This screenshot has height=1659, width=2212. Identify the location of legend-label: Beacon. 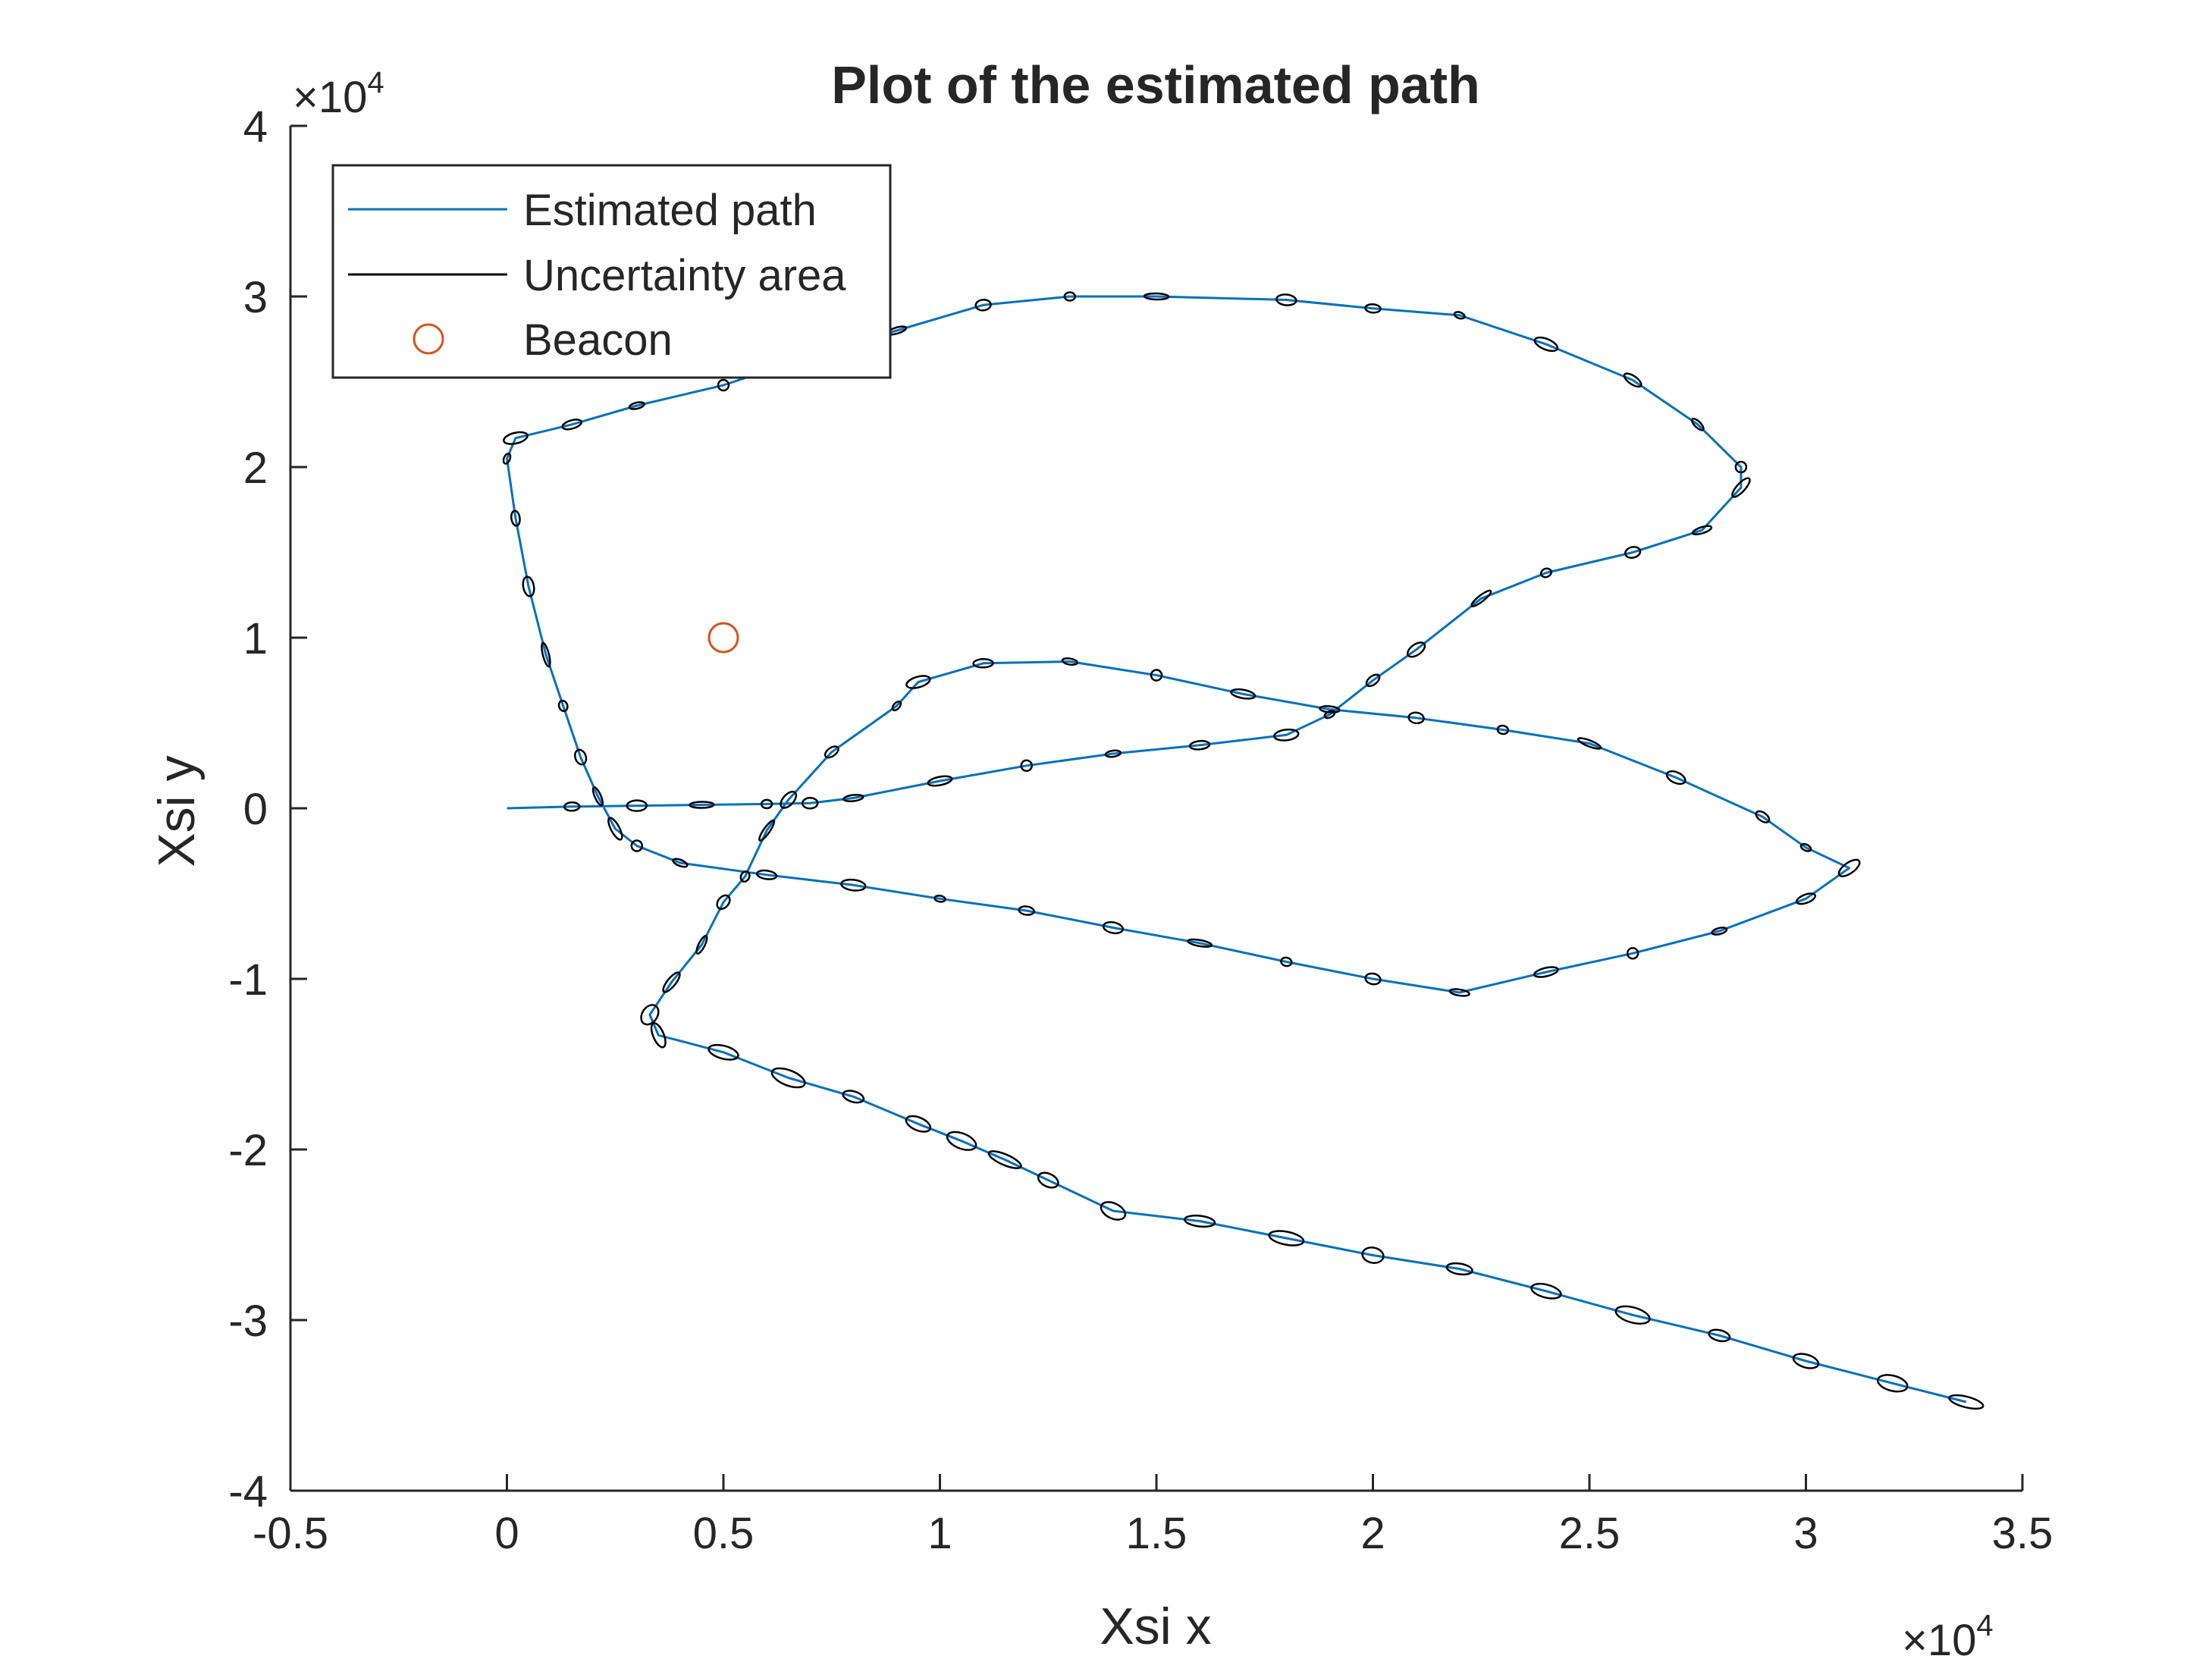
(598, 340).